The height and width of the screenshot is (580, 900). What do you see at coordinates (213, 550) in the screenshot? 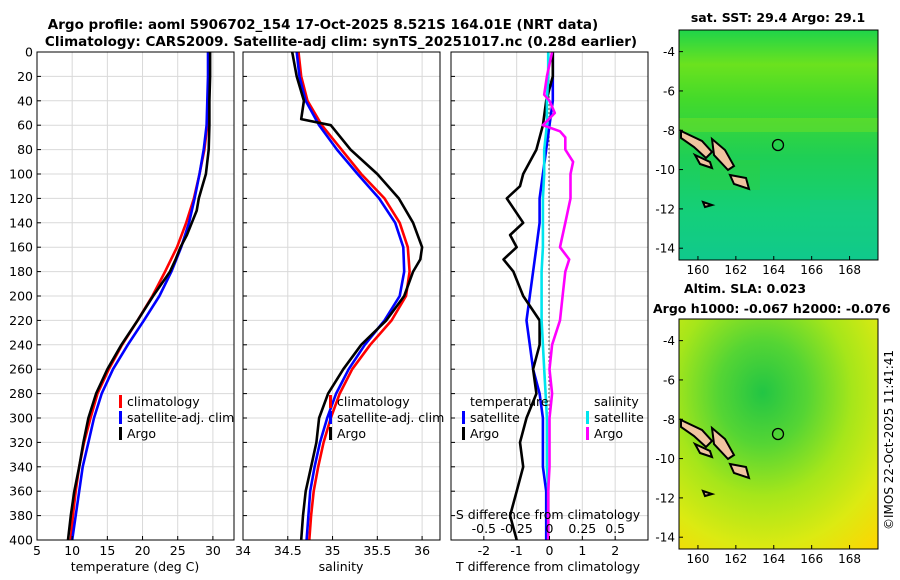
I see `x-tick-label: 30` at bounding box center [213, 550].